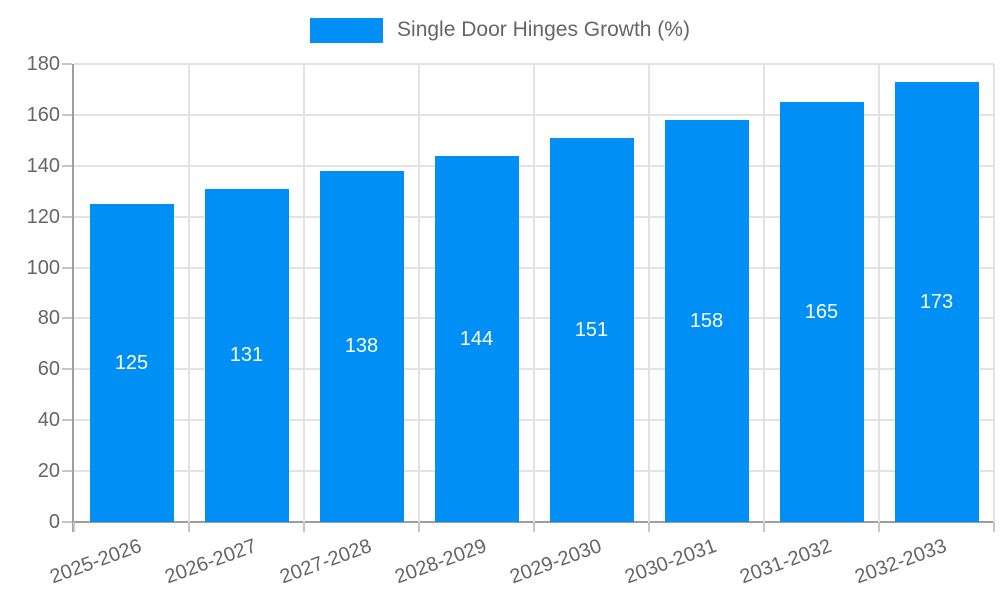 This screenshot has height=600, width=1000. Describe the element at coordinates (347, 30) in the screenshot. I see `legend-swatch-icon` at that location.